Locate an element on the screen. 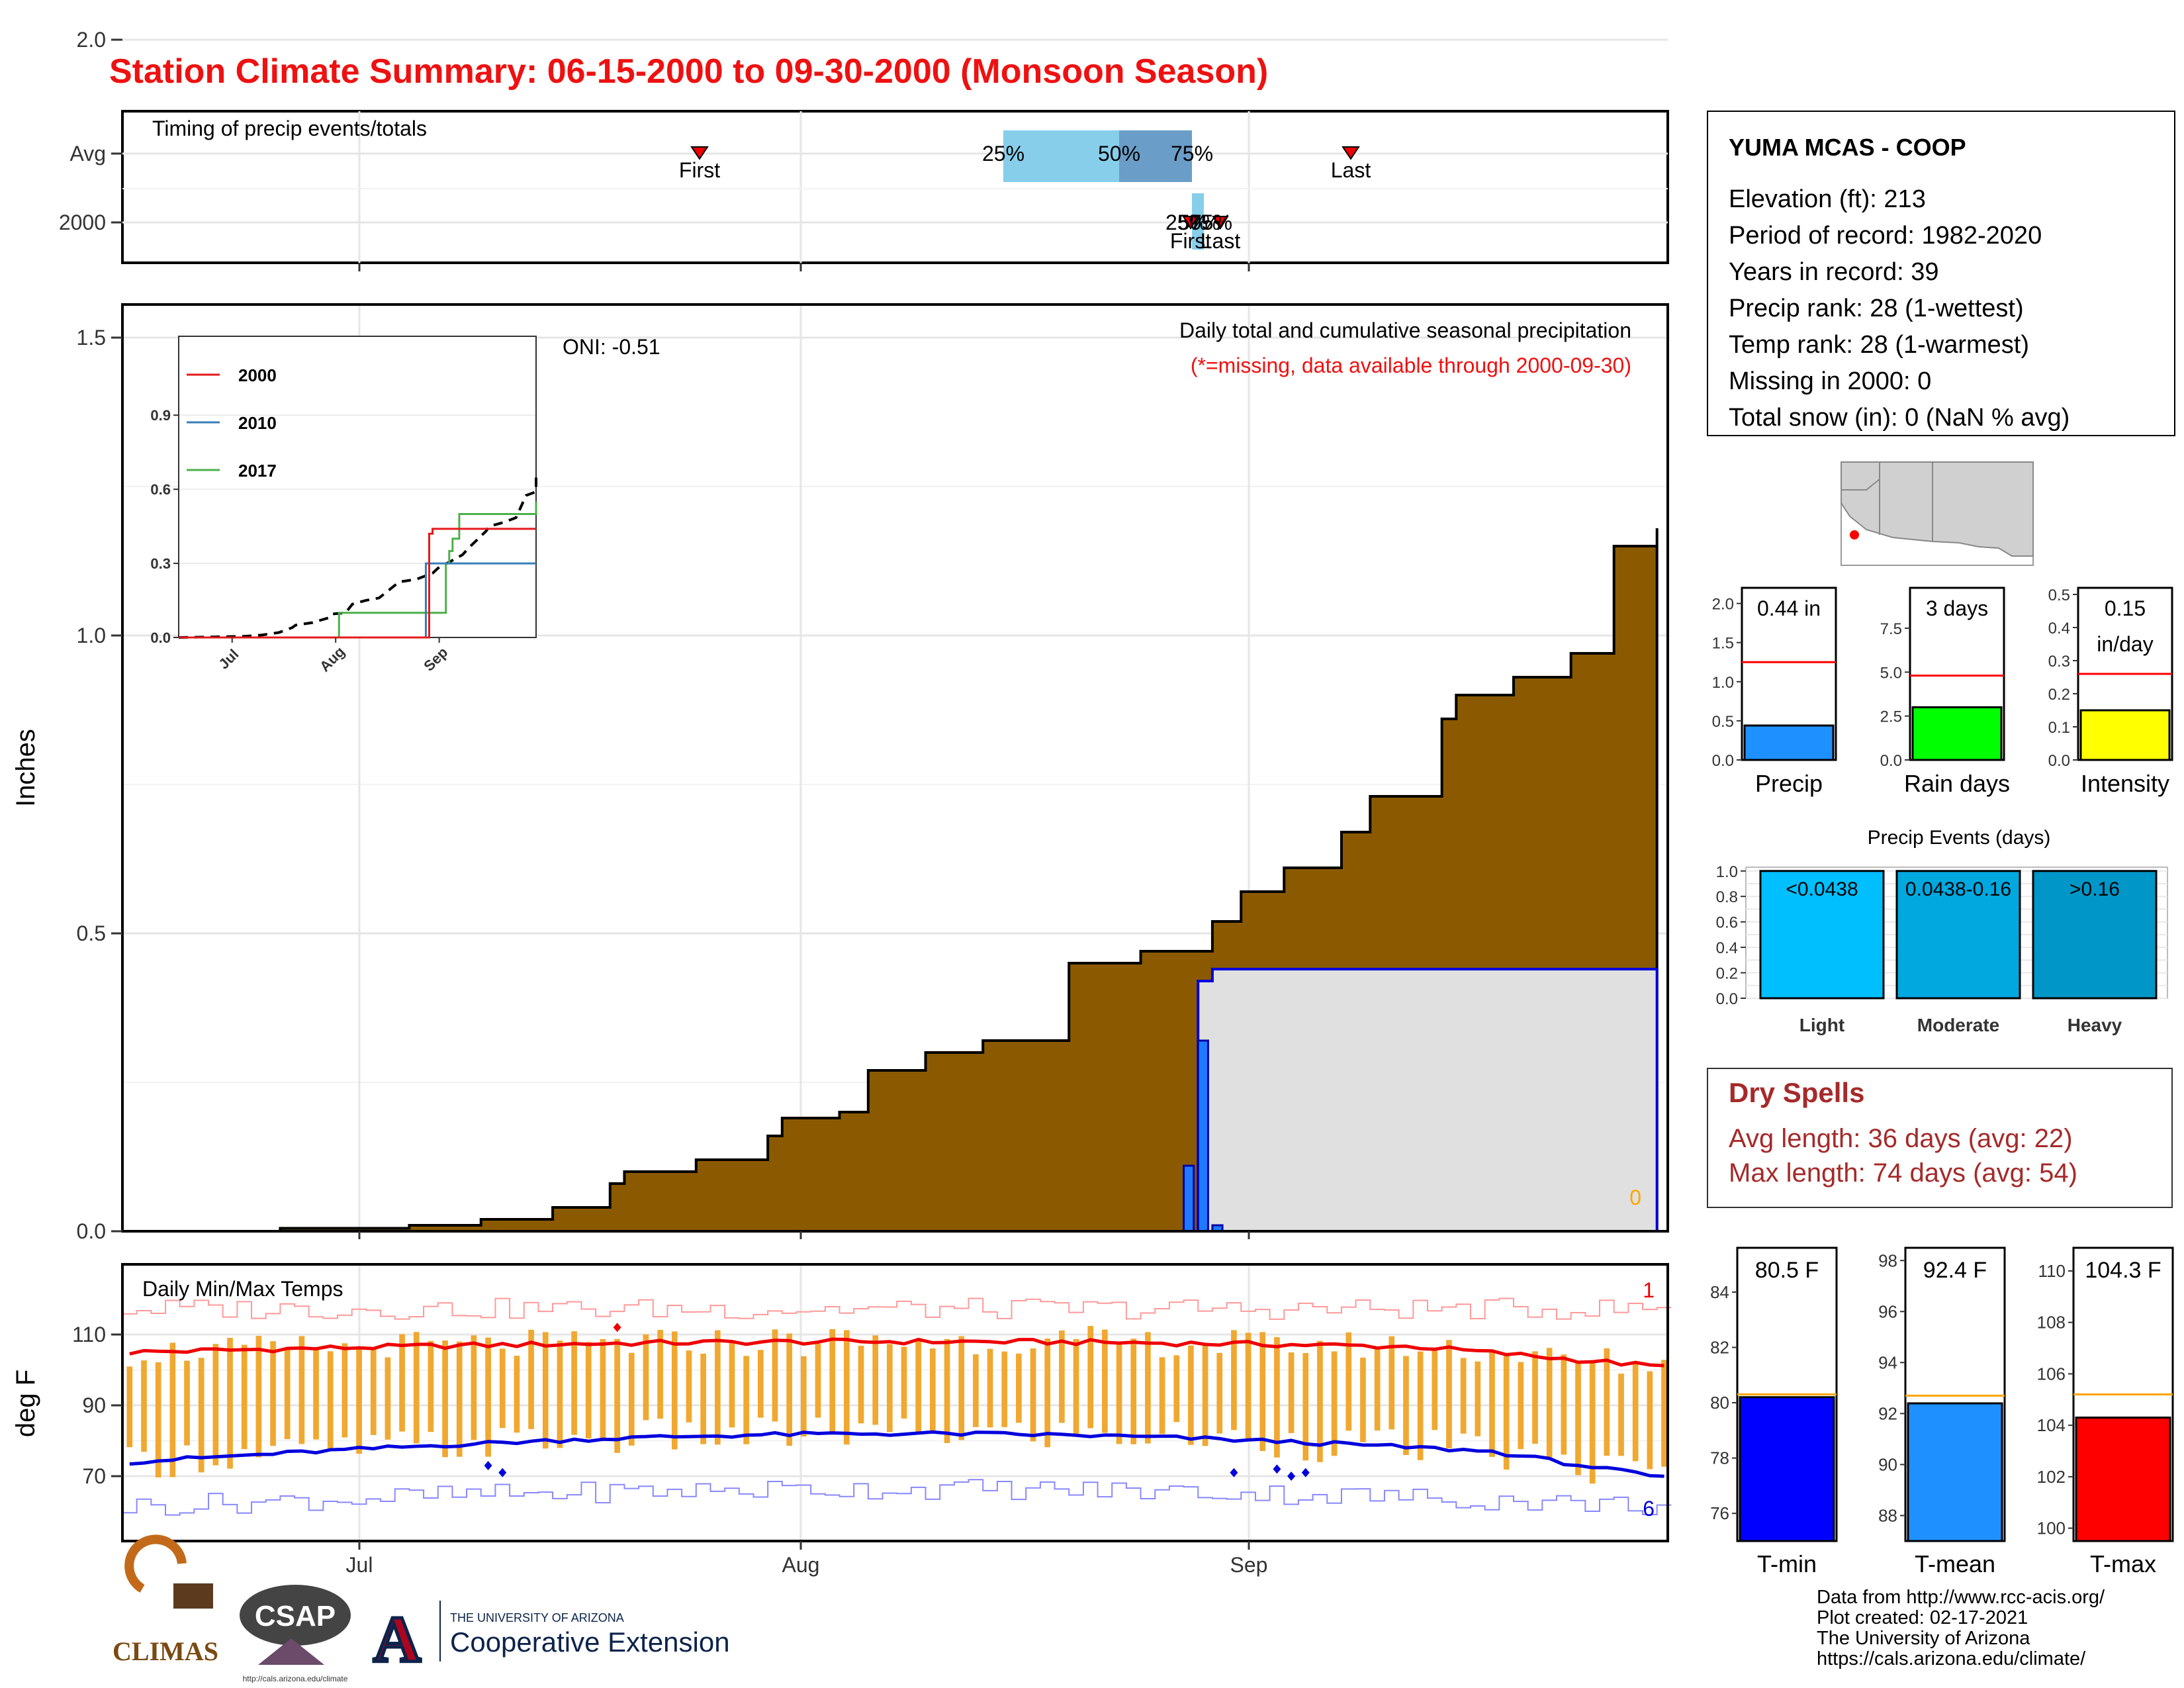 The width and height of the screenshot is (2184, 1688). temp-bar-ytick-label: 106 is located at coordinates (2051, 1373).